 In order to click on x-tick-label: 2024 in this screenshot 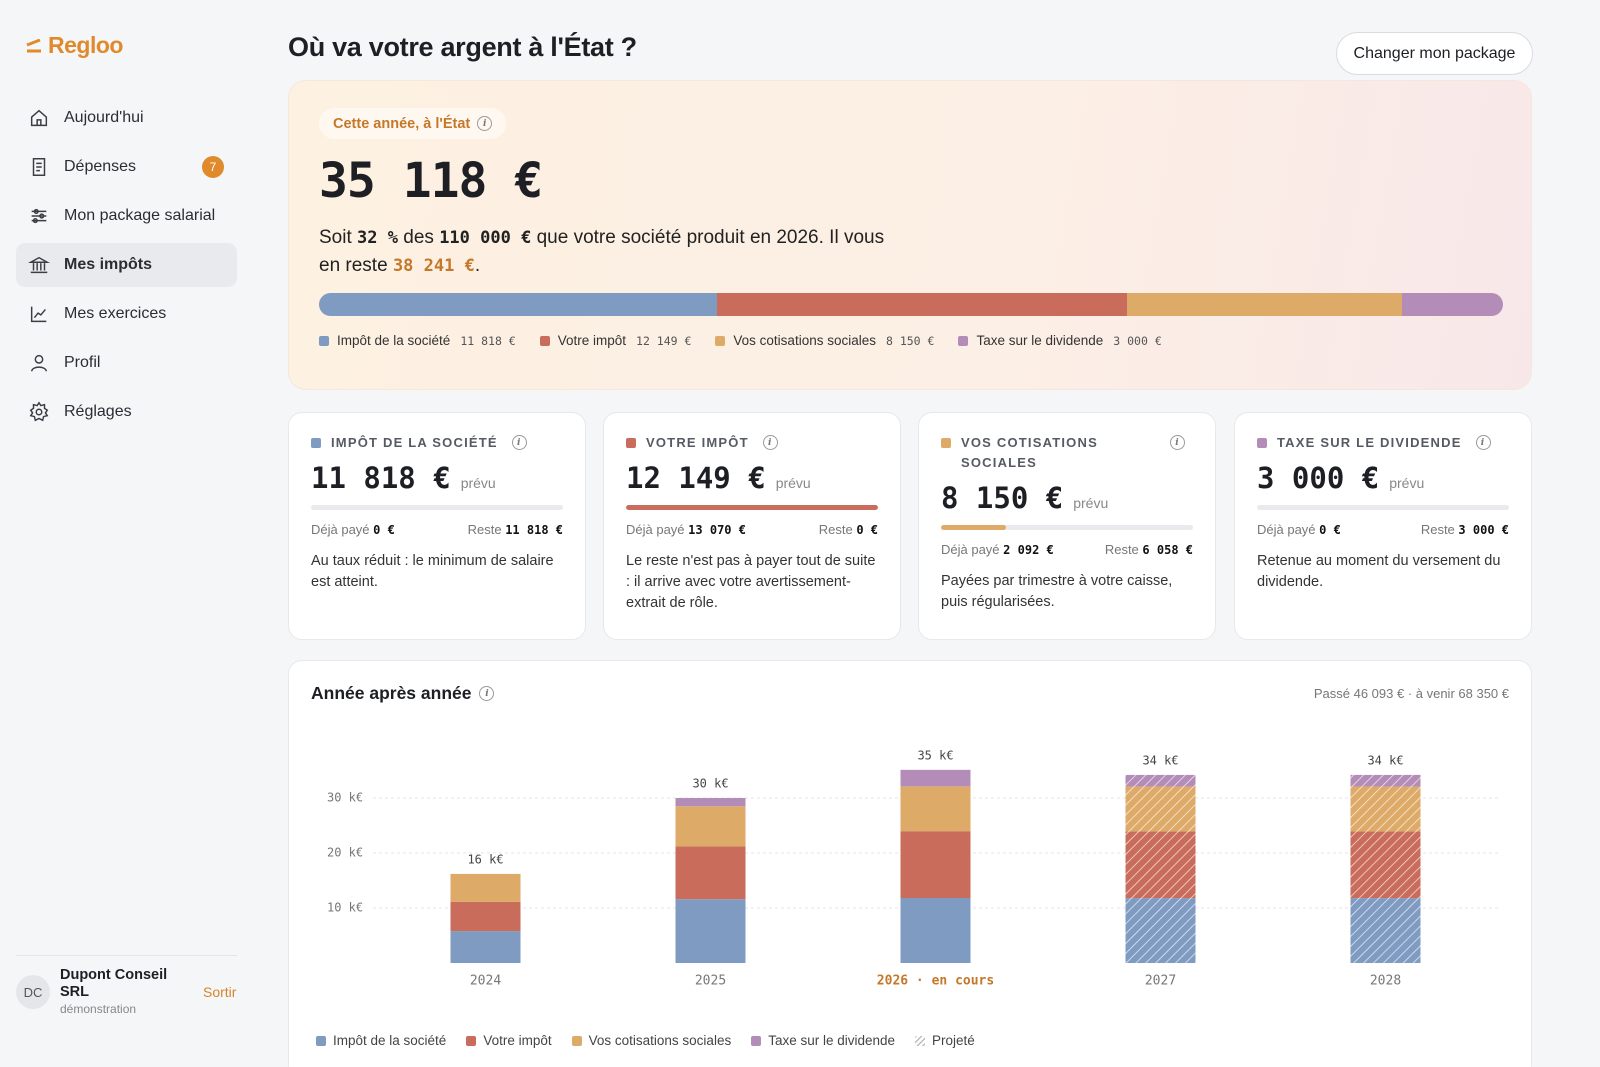, I will do `click(485, 981)`.